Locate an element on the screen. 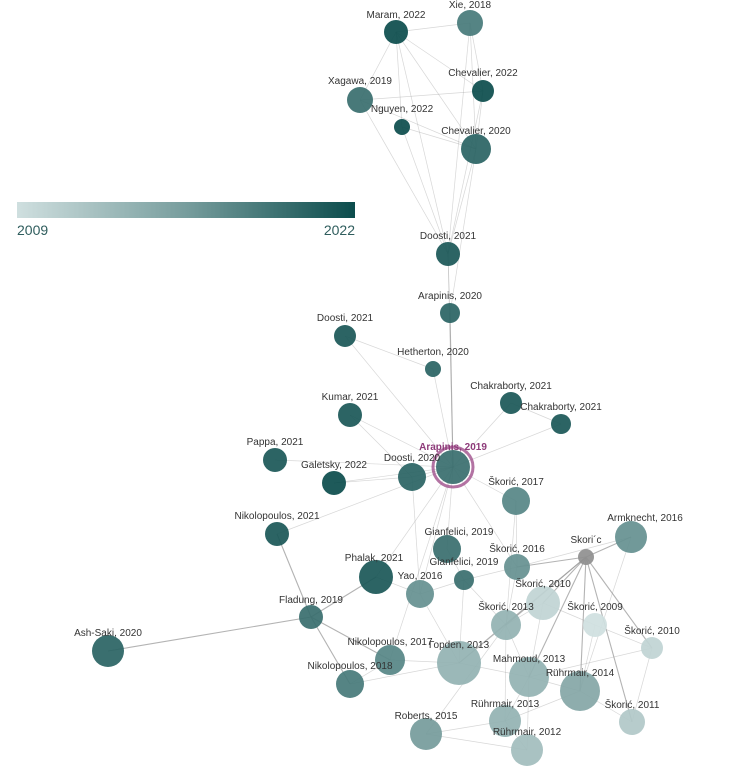 Image resolution: width=733 pixels, height=773 pixels. paper-node: Chevalier, 2020 is located at coordinates (476, 145).